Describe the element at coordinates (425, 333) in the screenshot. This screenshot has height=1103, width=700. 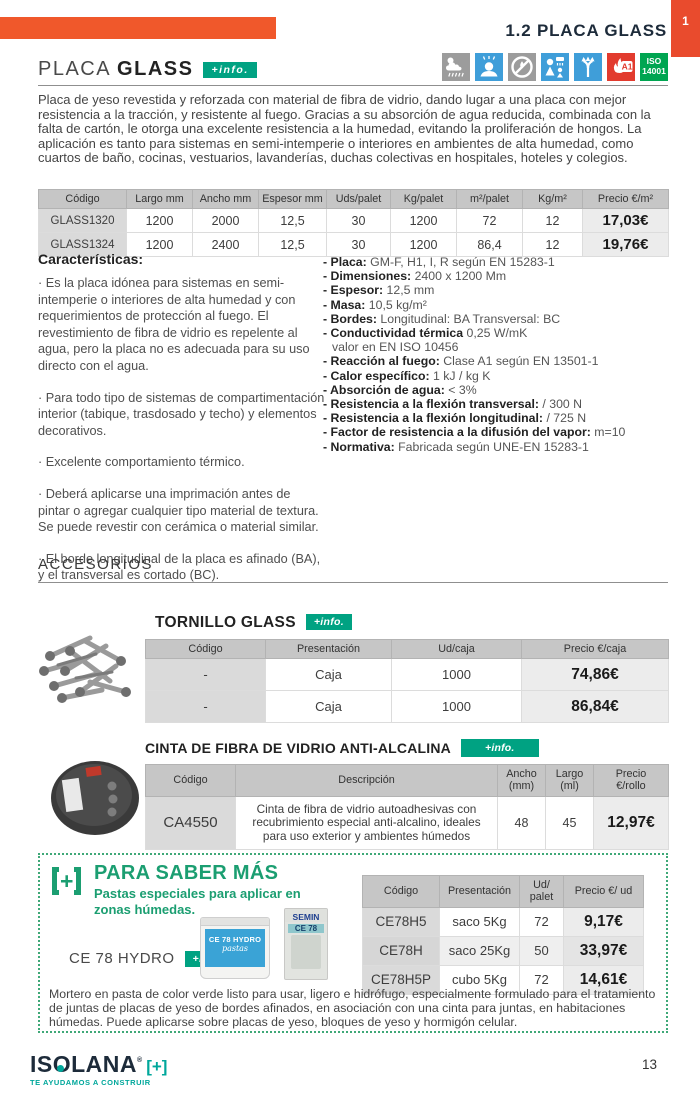
I see `spec-line: - Conductividad térmica 0,25 W/mK` at that location.